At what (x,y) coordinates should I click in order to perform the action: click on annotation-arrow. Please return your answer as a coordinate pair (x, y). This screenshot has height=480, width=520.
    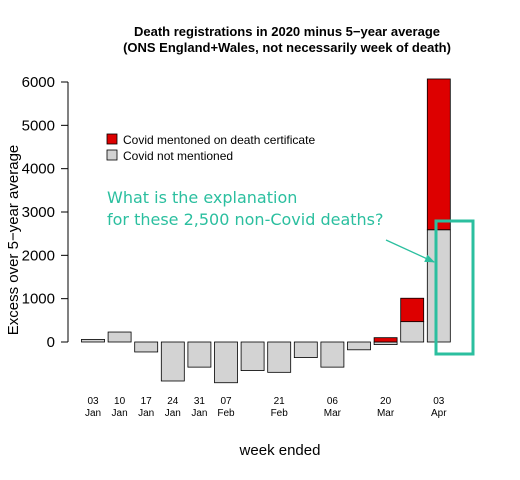
    Looking at the image, I should click on (410, 251).